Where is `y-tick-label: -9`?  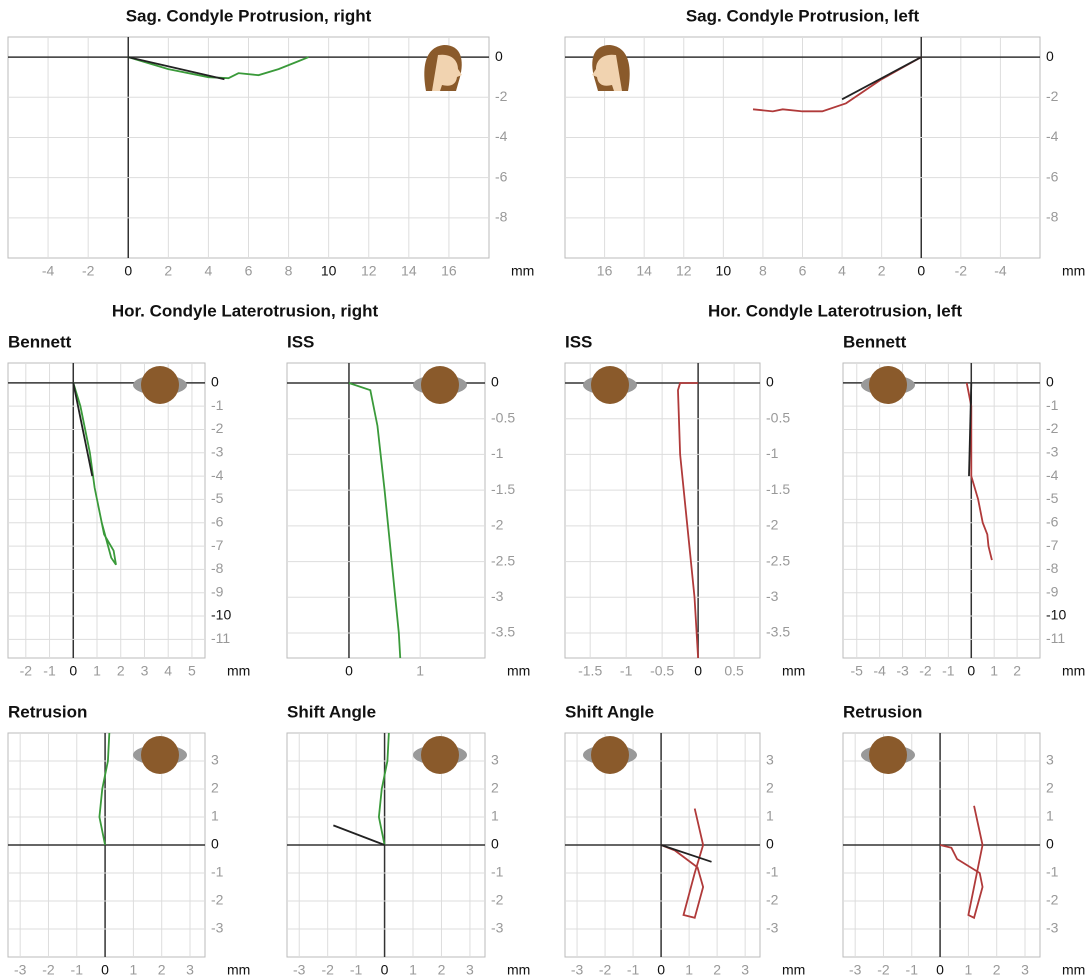 y-tick-label: -9 is located at coordinates (1052, 591).